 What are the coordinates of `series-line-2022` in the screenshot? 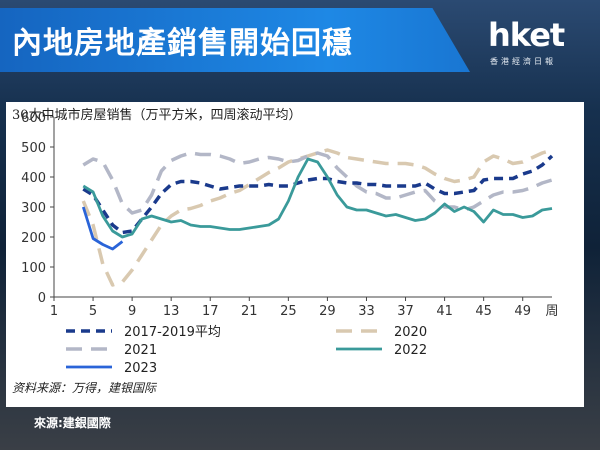 It's located at (317, 198).